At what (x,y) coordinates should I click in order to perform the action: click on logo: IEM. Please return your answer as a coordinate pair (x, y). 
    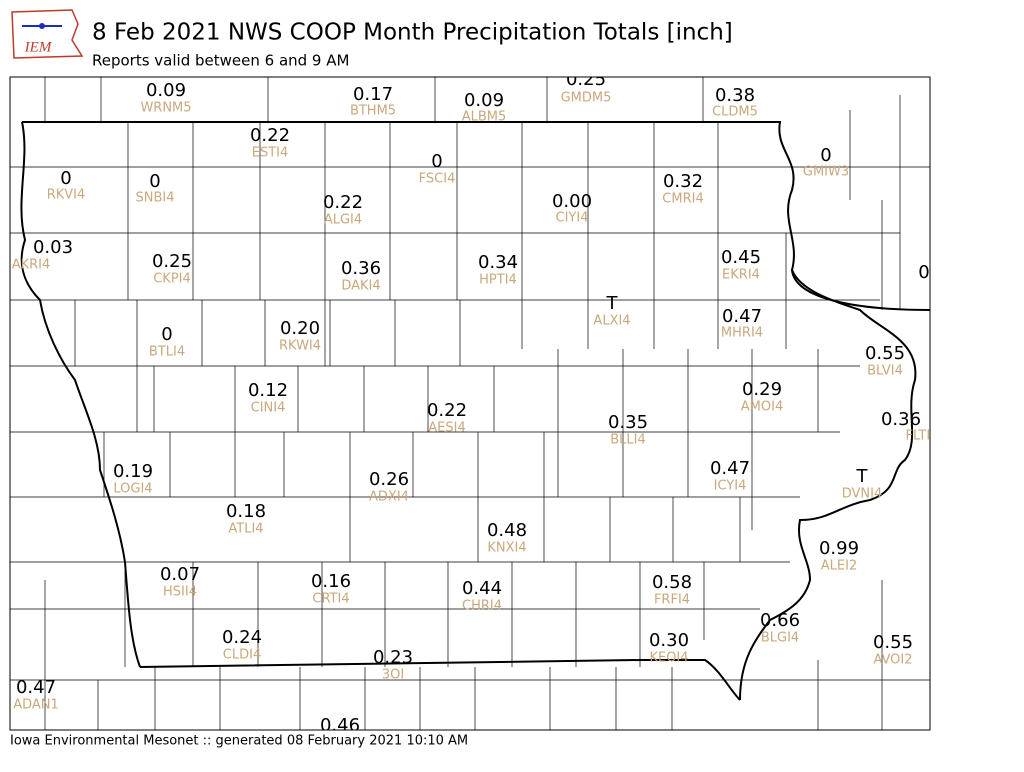
    Looking at the image, I should click on (47, 34).